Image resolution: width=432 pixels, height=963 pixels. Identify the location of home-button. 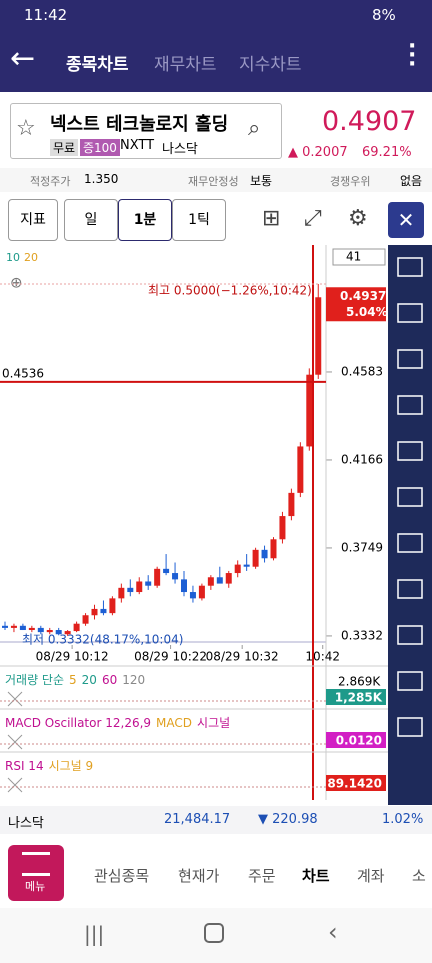
(214, 933).